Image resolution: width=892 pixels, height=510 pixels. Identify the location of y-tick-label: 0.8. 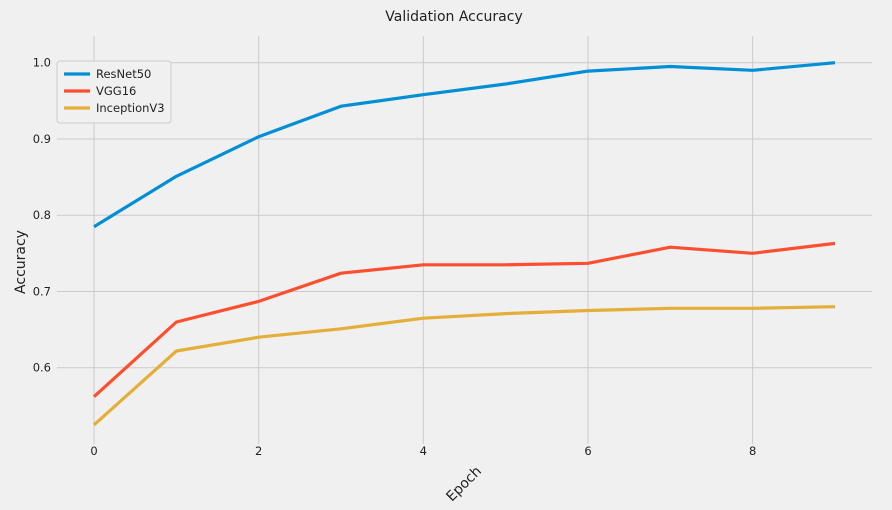
(42, 215).